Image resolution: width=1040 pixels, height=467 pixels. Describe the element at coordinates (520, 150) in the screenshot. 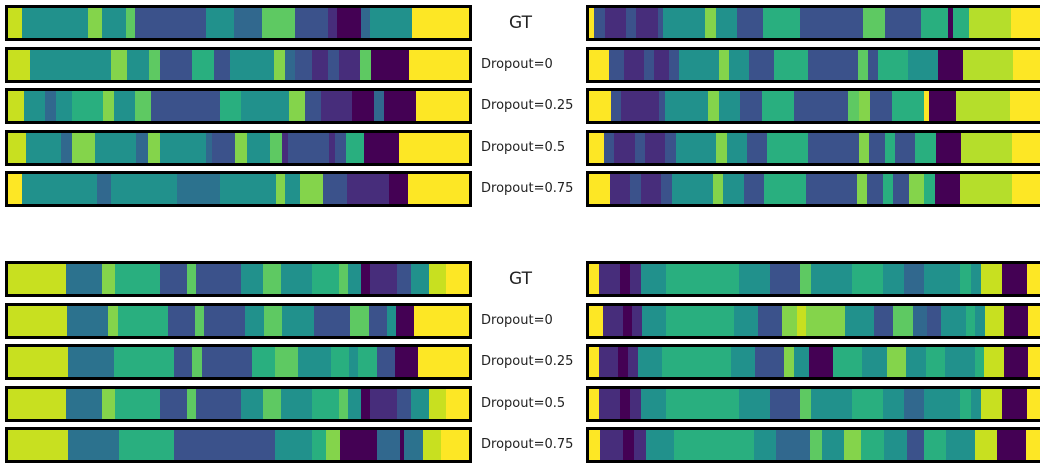

I see `segmentation-row: Dropout=0.5` at that location.